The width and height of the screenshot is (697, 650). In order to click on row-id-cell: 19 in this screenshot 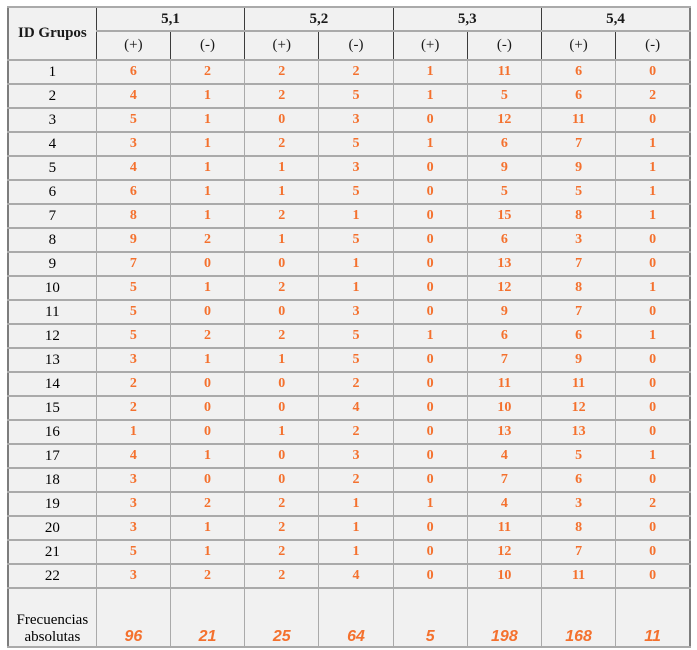, I will do `click(52, 504)`.